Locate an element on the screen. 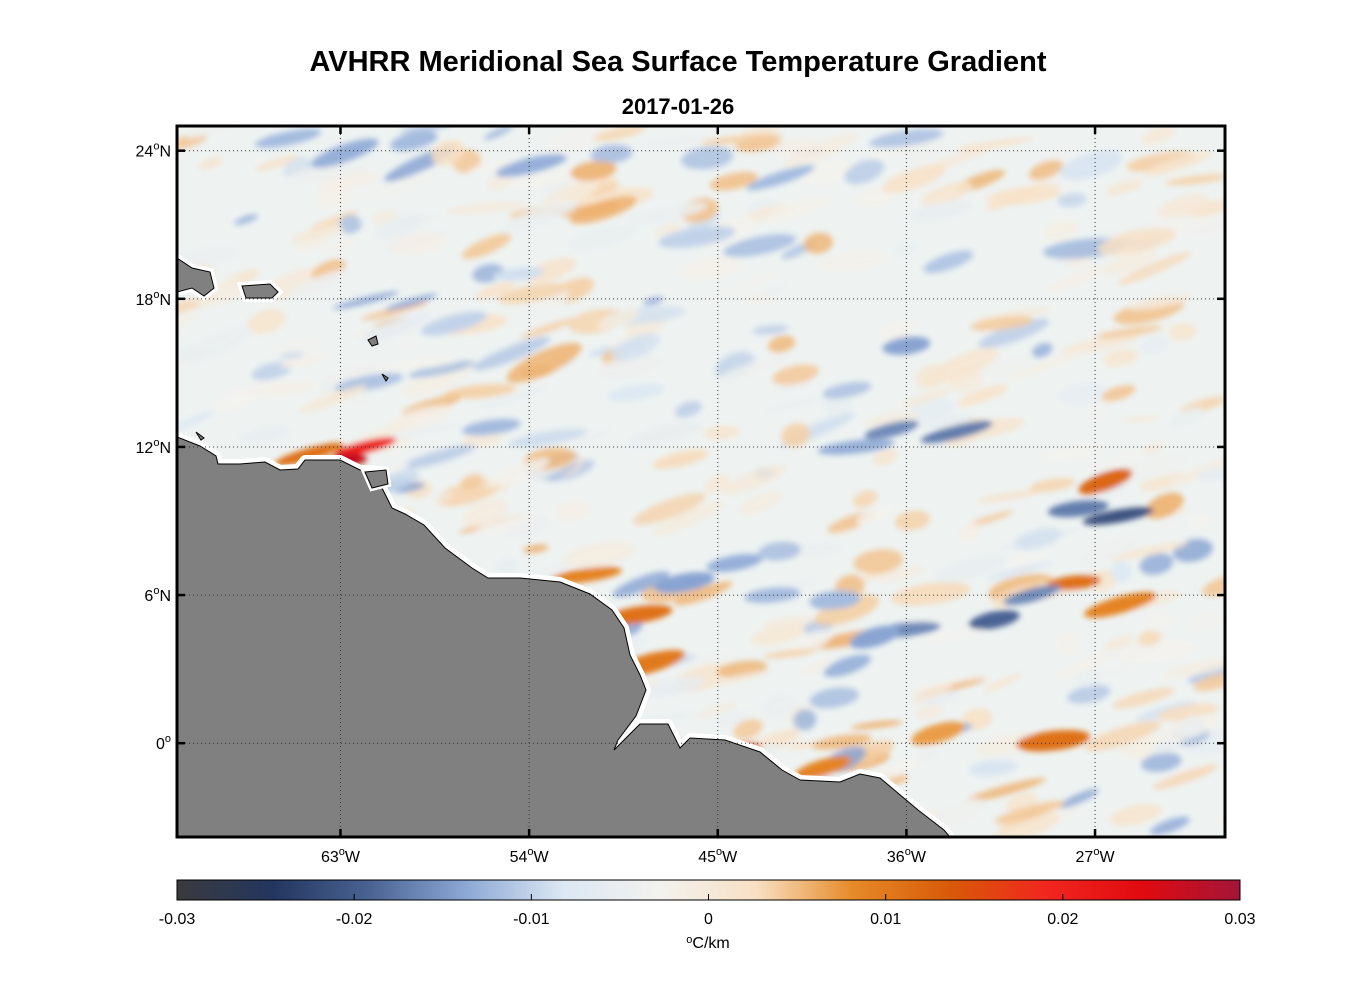 This screenshot has height=1000, width=1356. colorbar-tick-label: 0.02 is located at coordinates (1062, 919).